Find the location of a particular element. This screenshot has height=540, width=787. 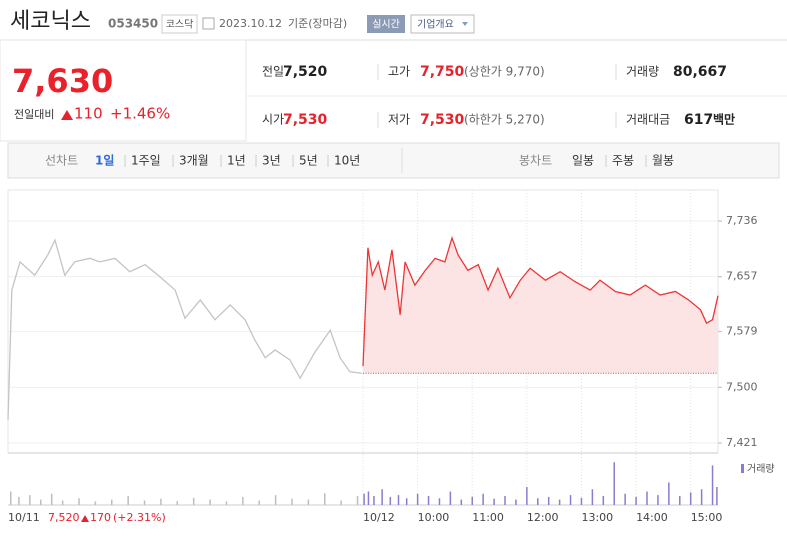

line-tab: 5년 is located at coordinates (308, 161).